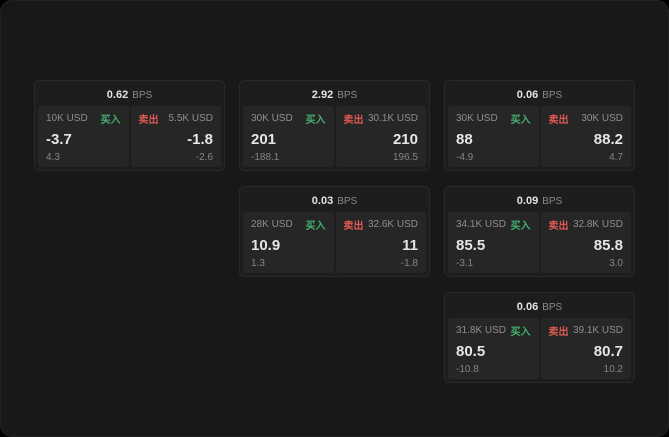 The width and height of the screenshot is (669, 437). Describe the element at coordinates (481, 330) in the screenshot. I see `buy-size: 31.8K USD` at that location.